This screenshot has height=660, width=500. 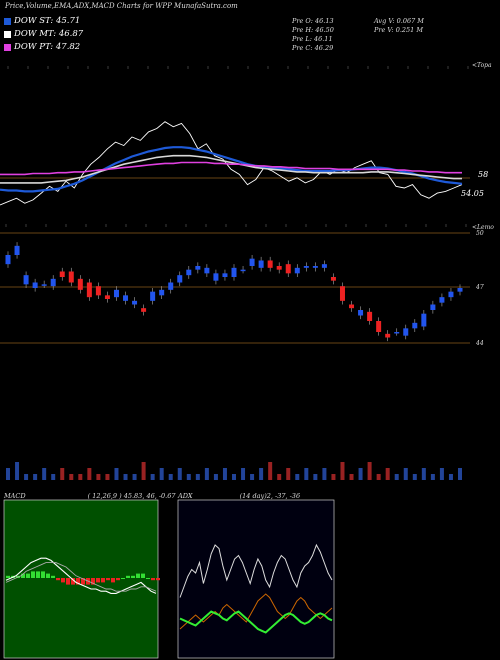 I want to click on series-line-signal, so click(x=81, y=577).